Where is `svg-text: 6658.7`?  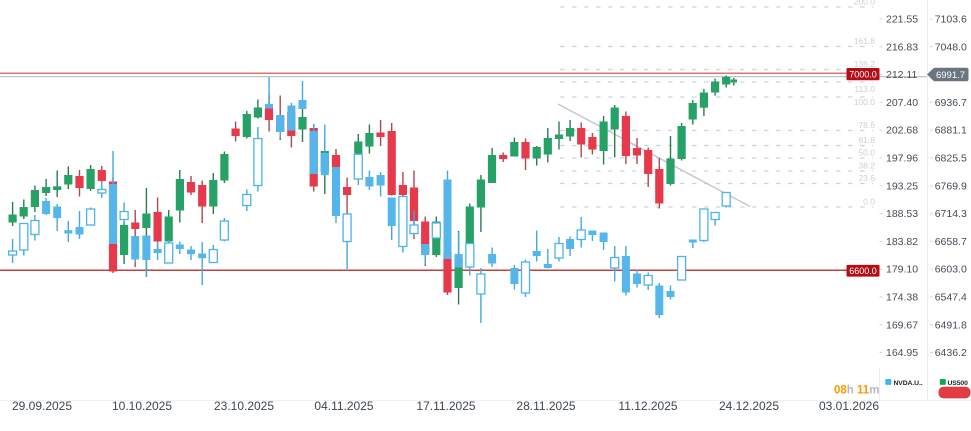 svg-text: 6658.7 is located at coordinates (951, 242).